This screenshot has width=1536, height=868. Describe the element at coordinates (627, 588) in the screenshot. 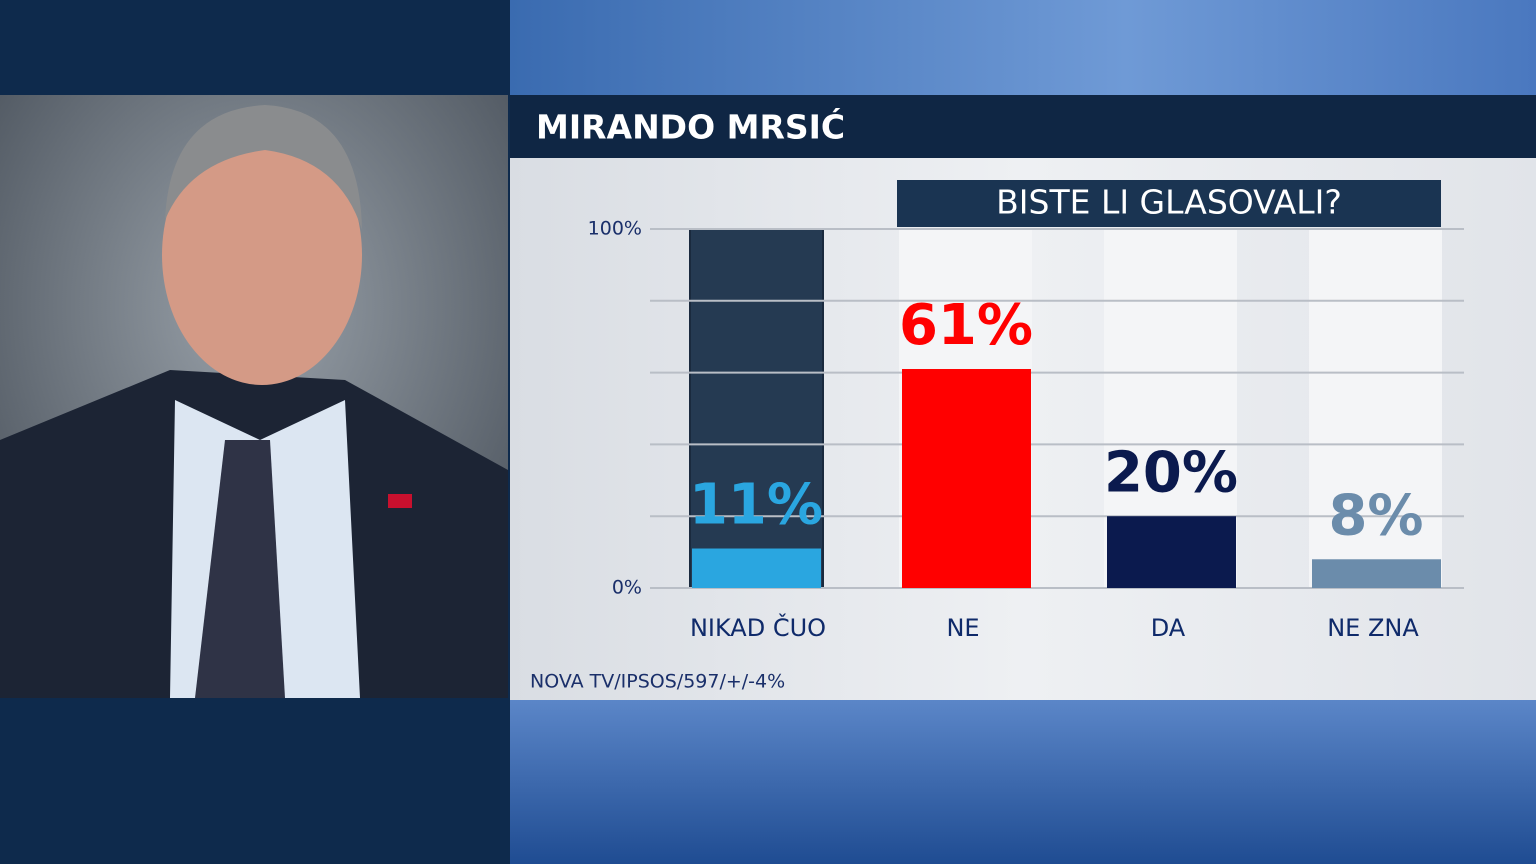

I see `y-tick-label: 0%` at that location.